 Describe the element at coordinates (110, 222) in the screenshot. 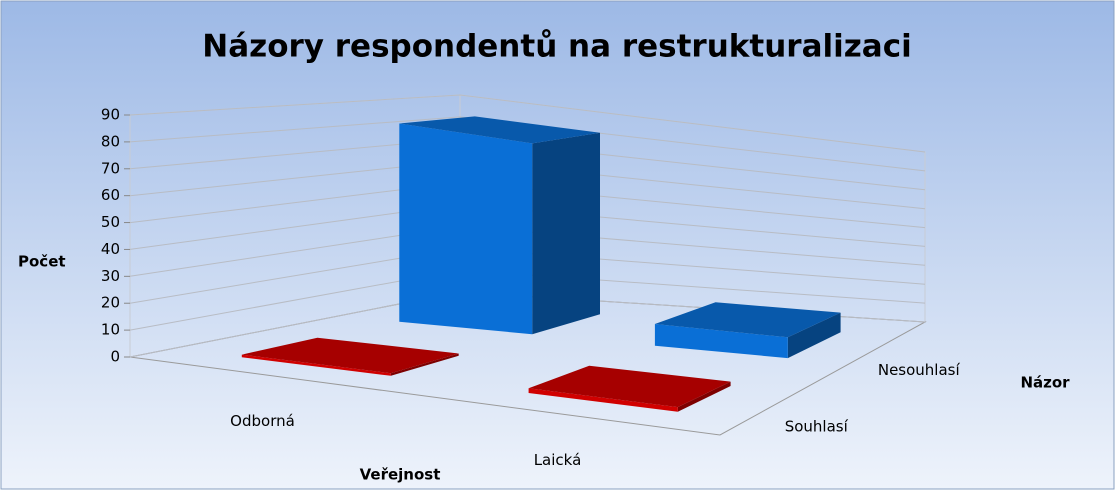

I see `y-tick-label: 50` at that location.